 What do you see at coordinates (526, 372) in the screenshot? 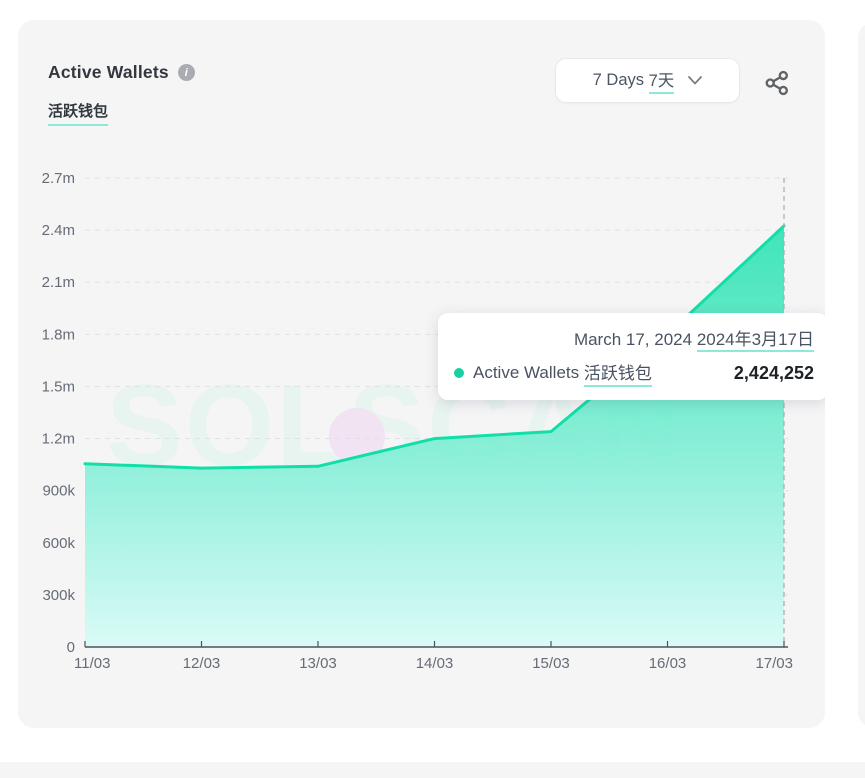
I see `tooltip-series-label: Active Wallets` at bounding box center [526, 372].